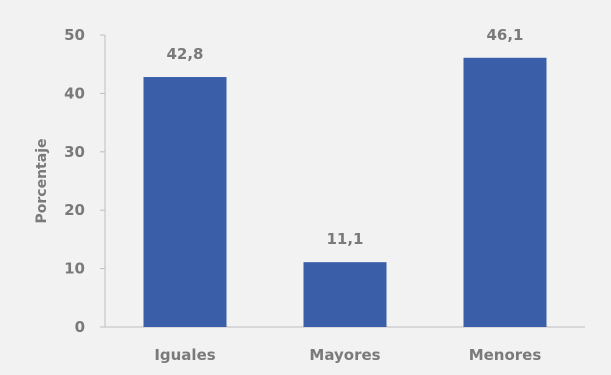 This screenshot has height=375, width=611. Describe the element at coordinates (505, 192) in the screenshot. I see `bar-menores` at that location.